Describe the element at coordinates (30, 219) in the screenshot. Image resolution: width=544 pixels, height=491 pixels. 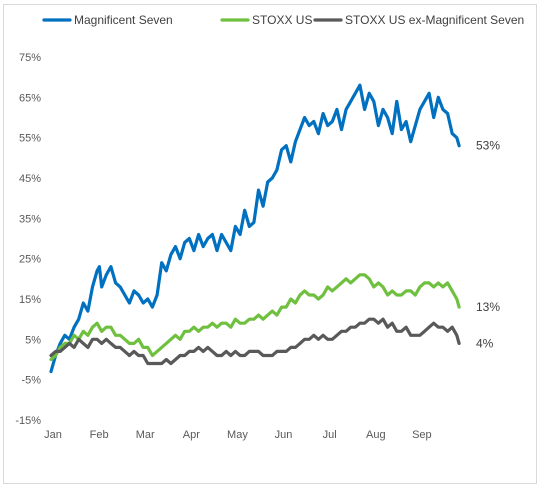
I see `y-tick-label: 35%` at that location.